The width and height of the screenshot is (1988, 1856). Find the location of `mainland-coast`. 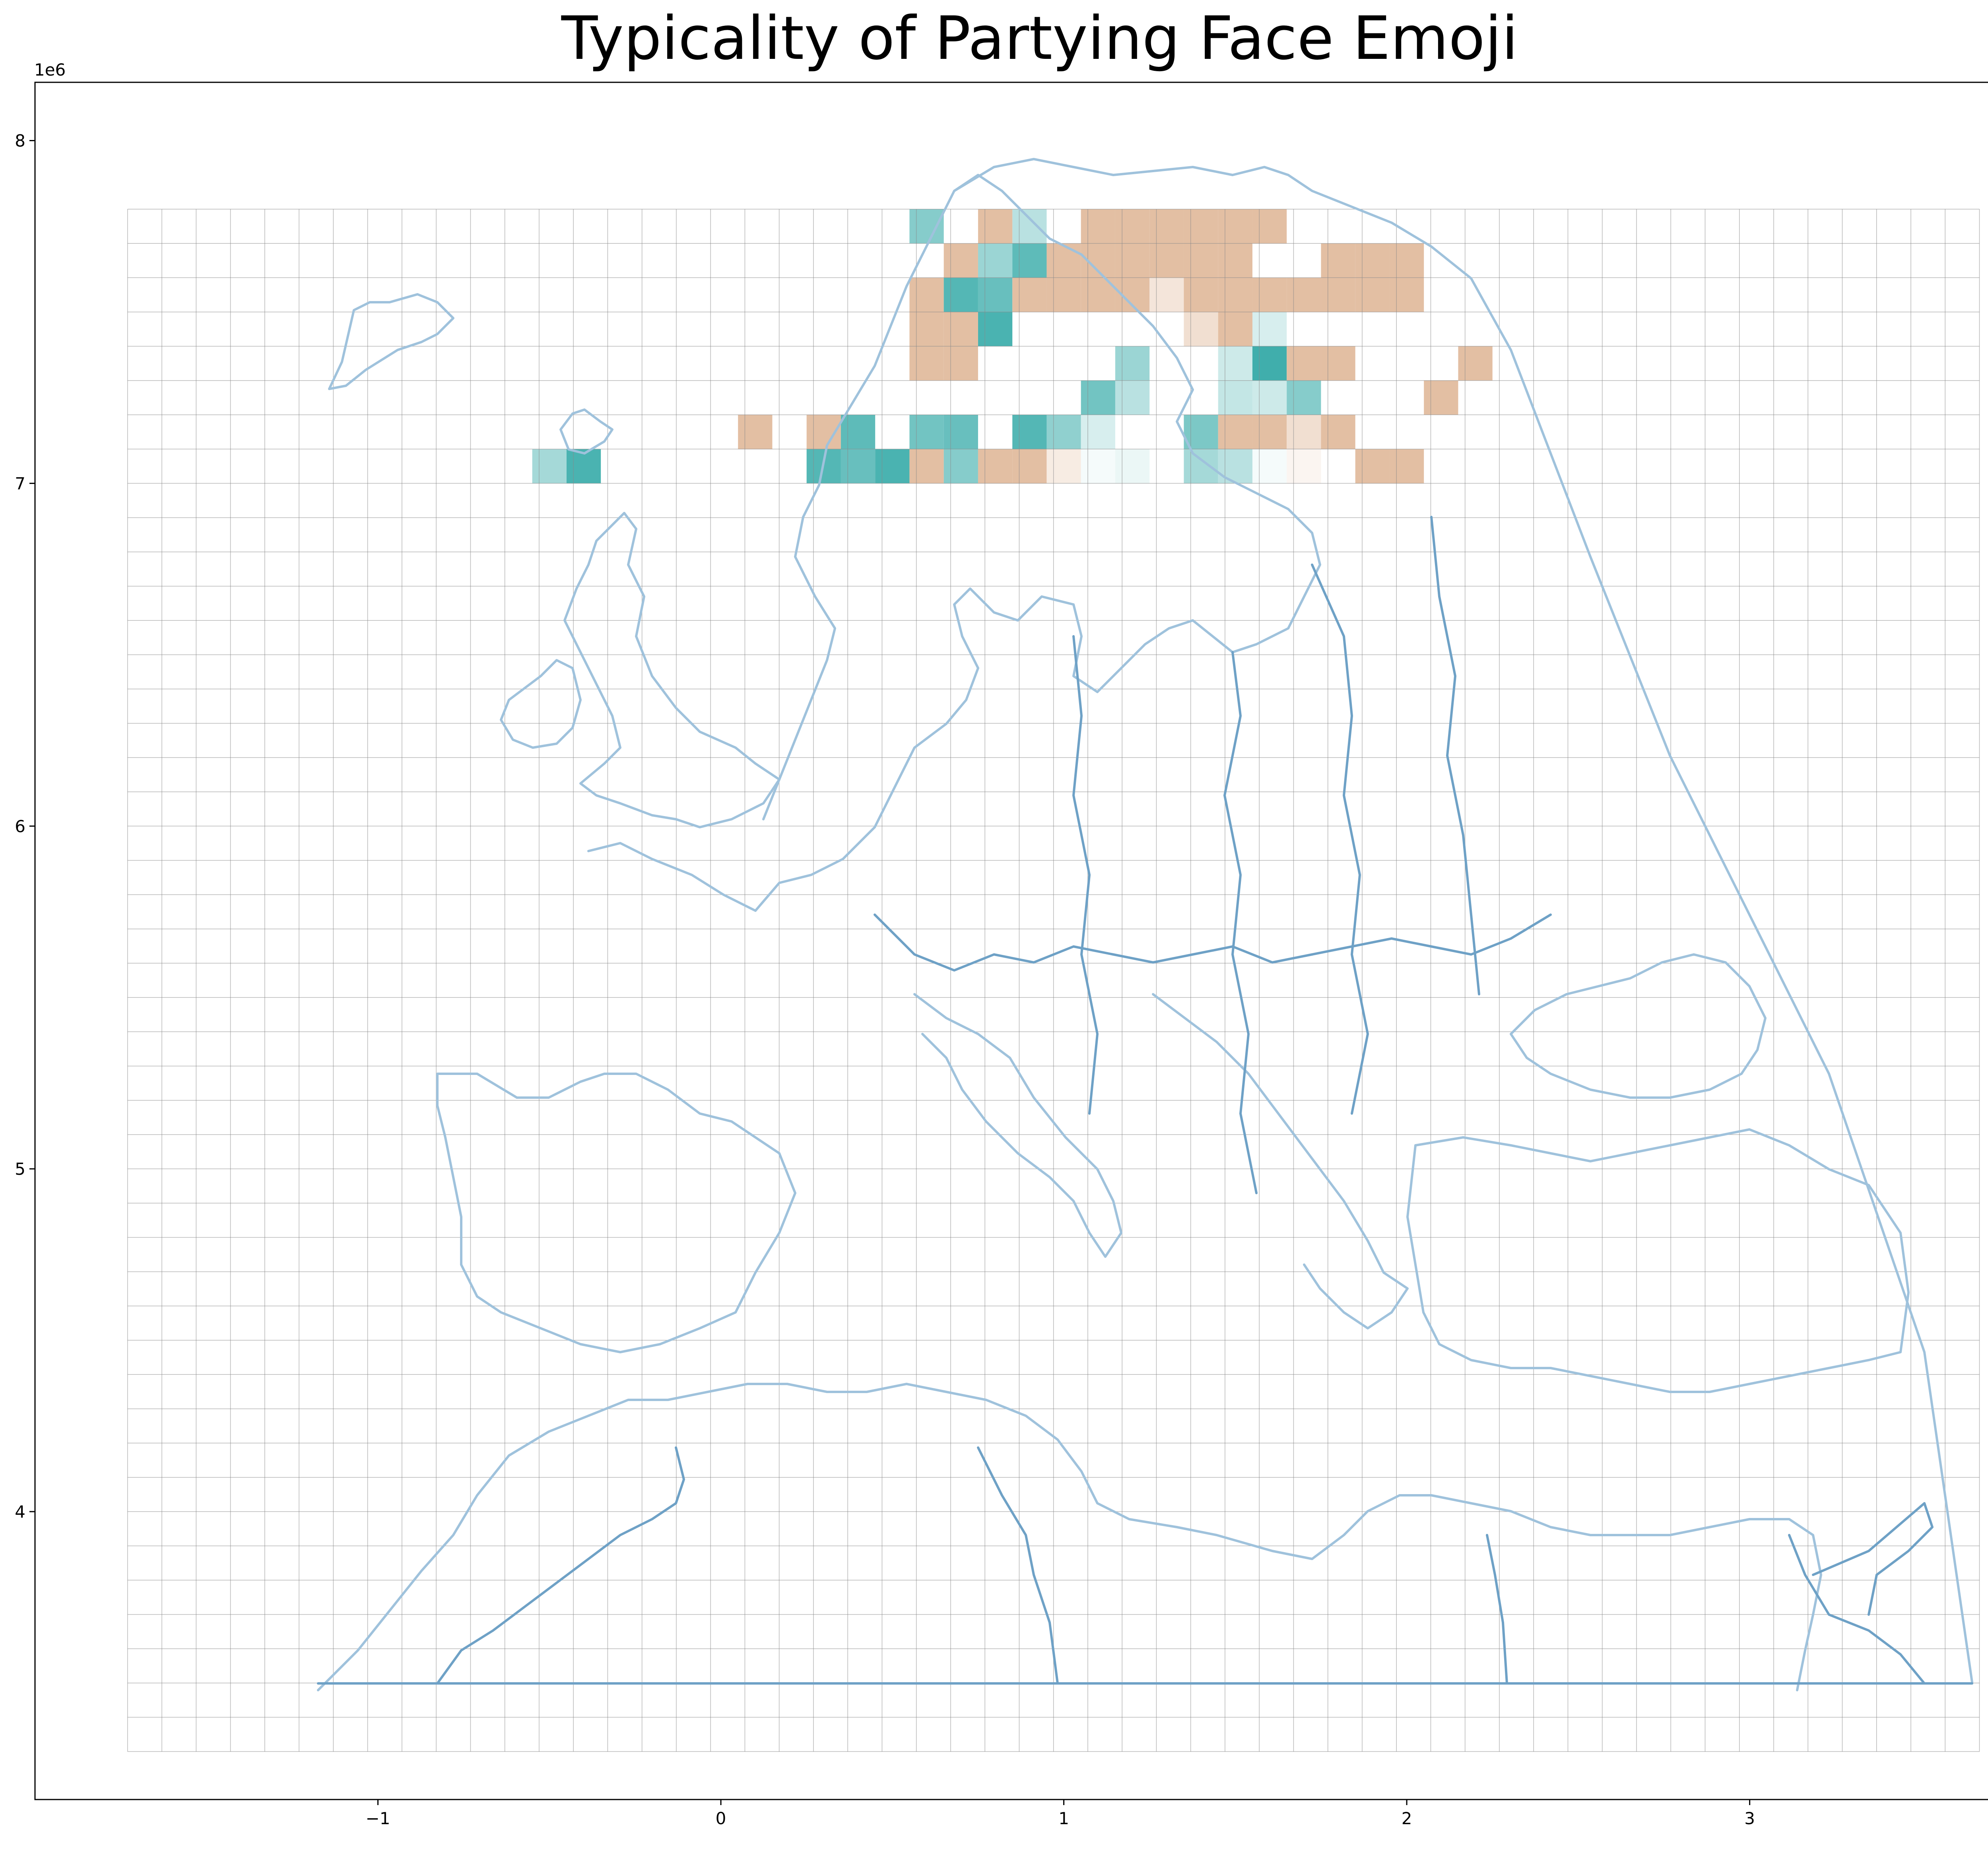

mainland-coast is located at coordinates (954, 543).